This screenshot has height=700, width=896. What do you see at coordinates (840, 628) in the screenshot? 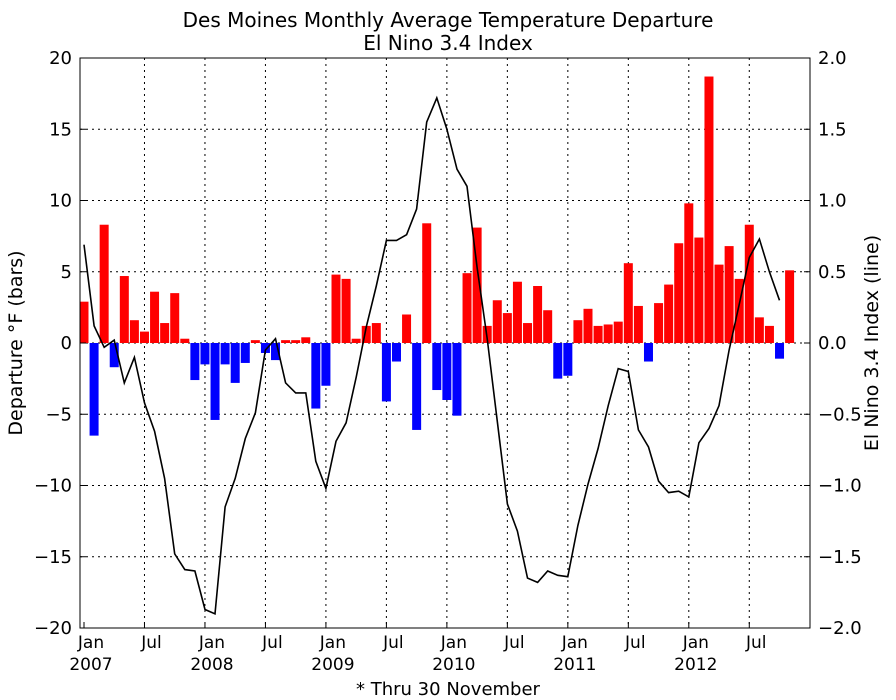
I see `y2-tick-label: −2.0` at bounding box center [840, 628].